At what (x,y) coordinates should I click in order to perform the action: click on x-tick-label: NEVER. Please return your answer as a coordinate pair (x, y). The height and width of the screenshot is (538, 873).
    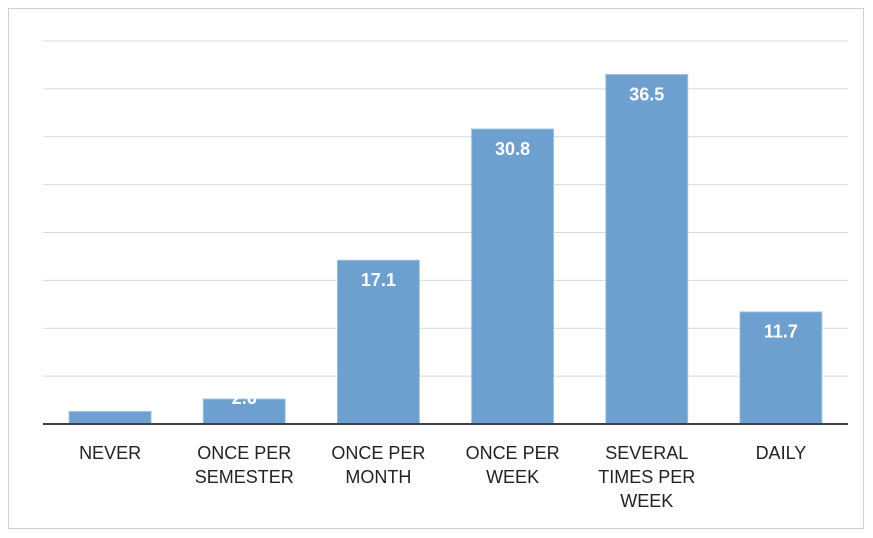
    Looking at the image, I should click on (110, 453).